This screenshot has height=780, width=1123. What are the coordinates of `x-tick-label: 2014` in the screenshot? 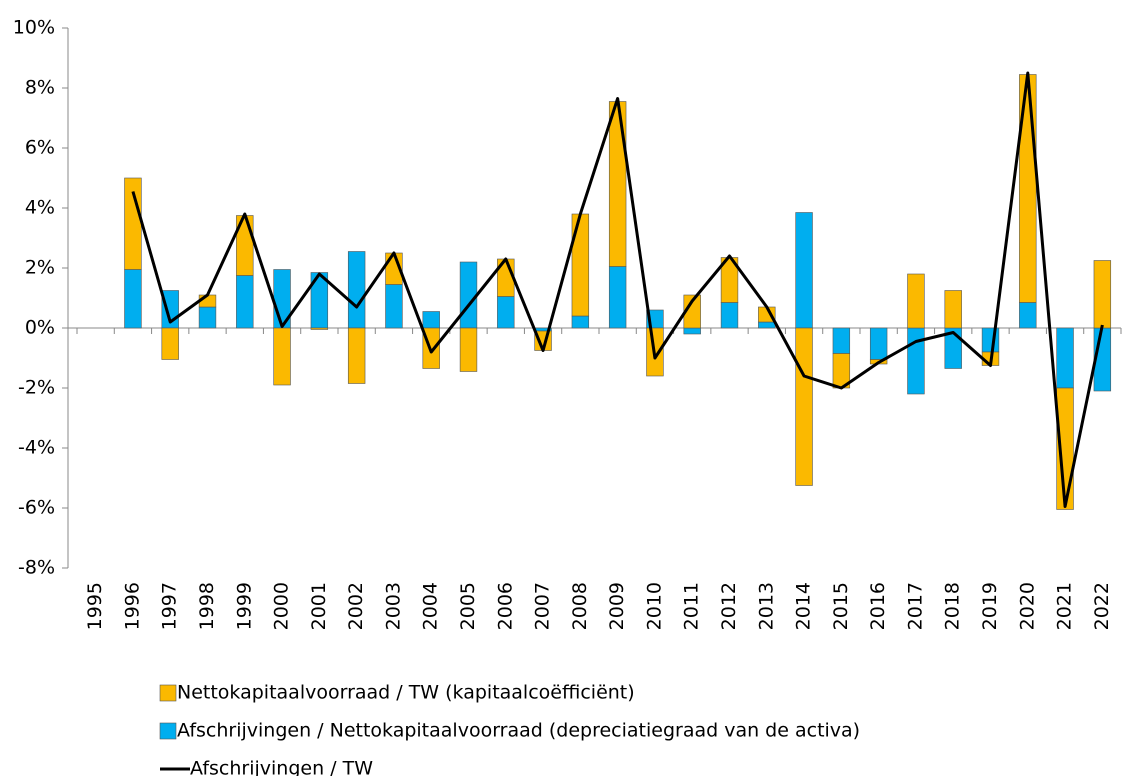 It's located at (804, 606).